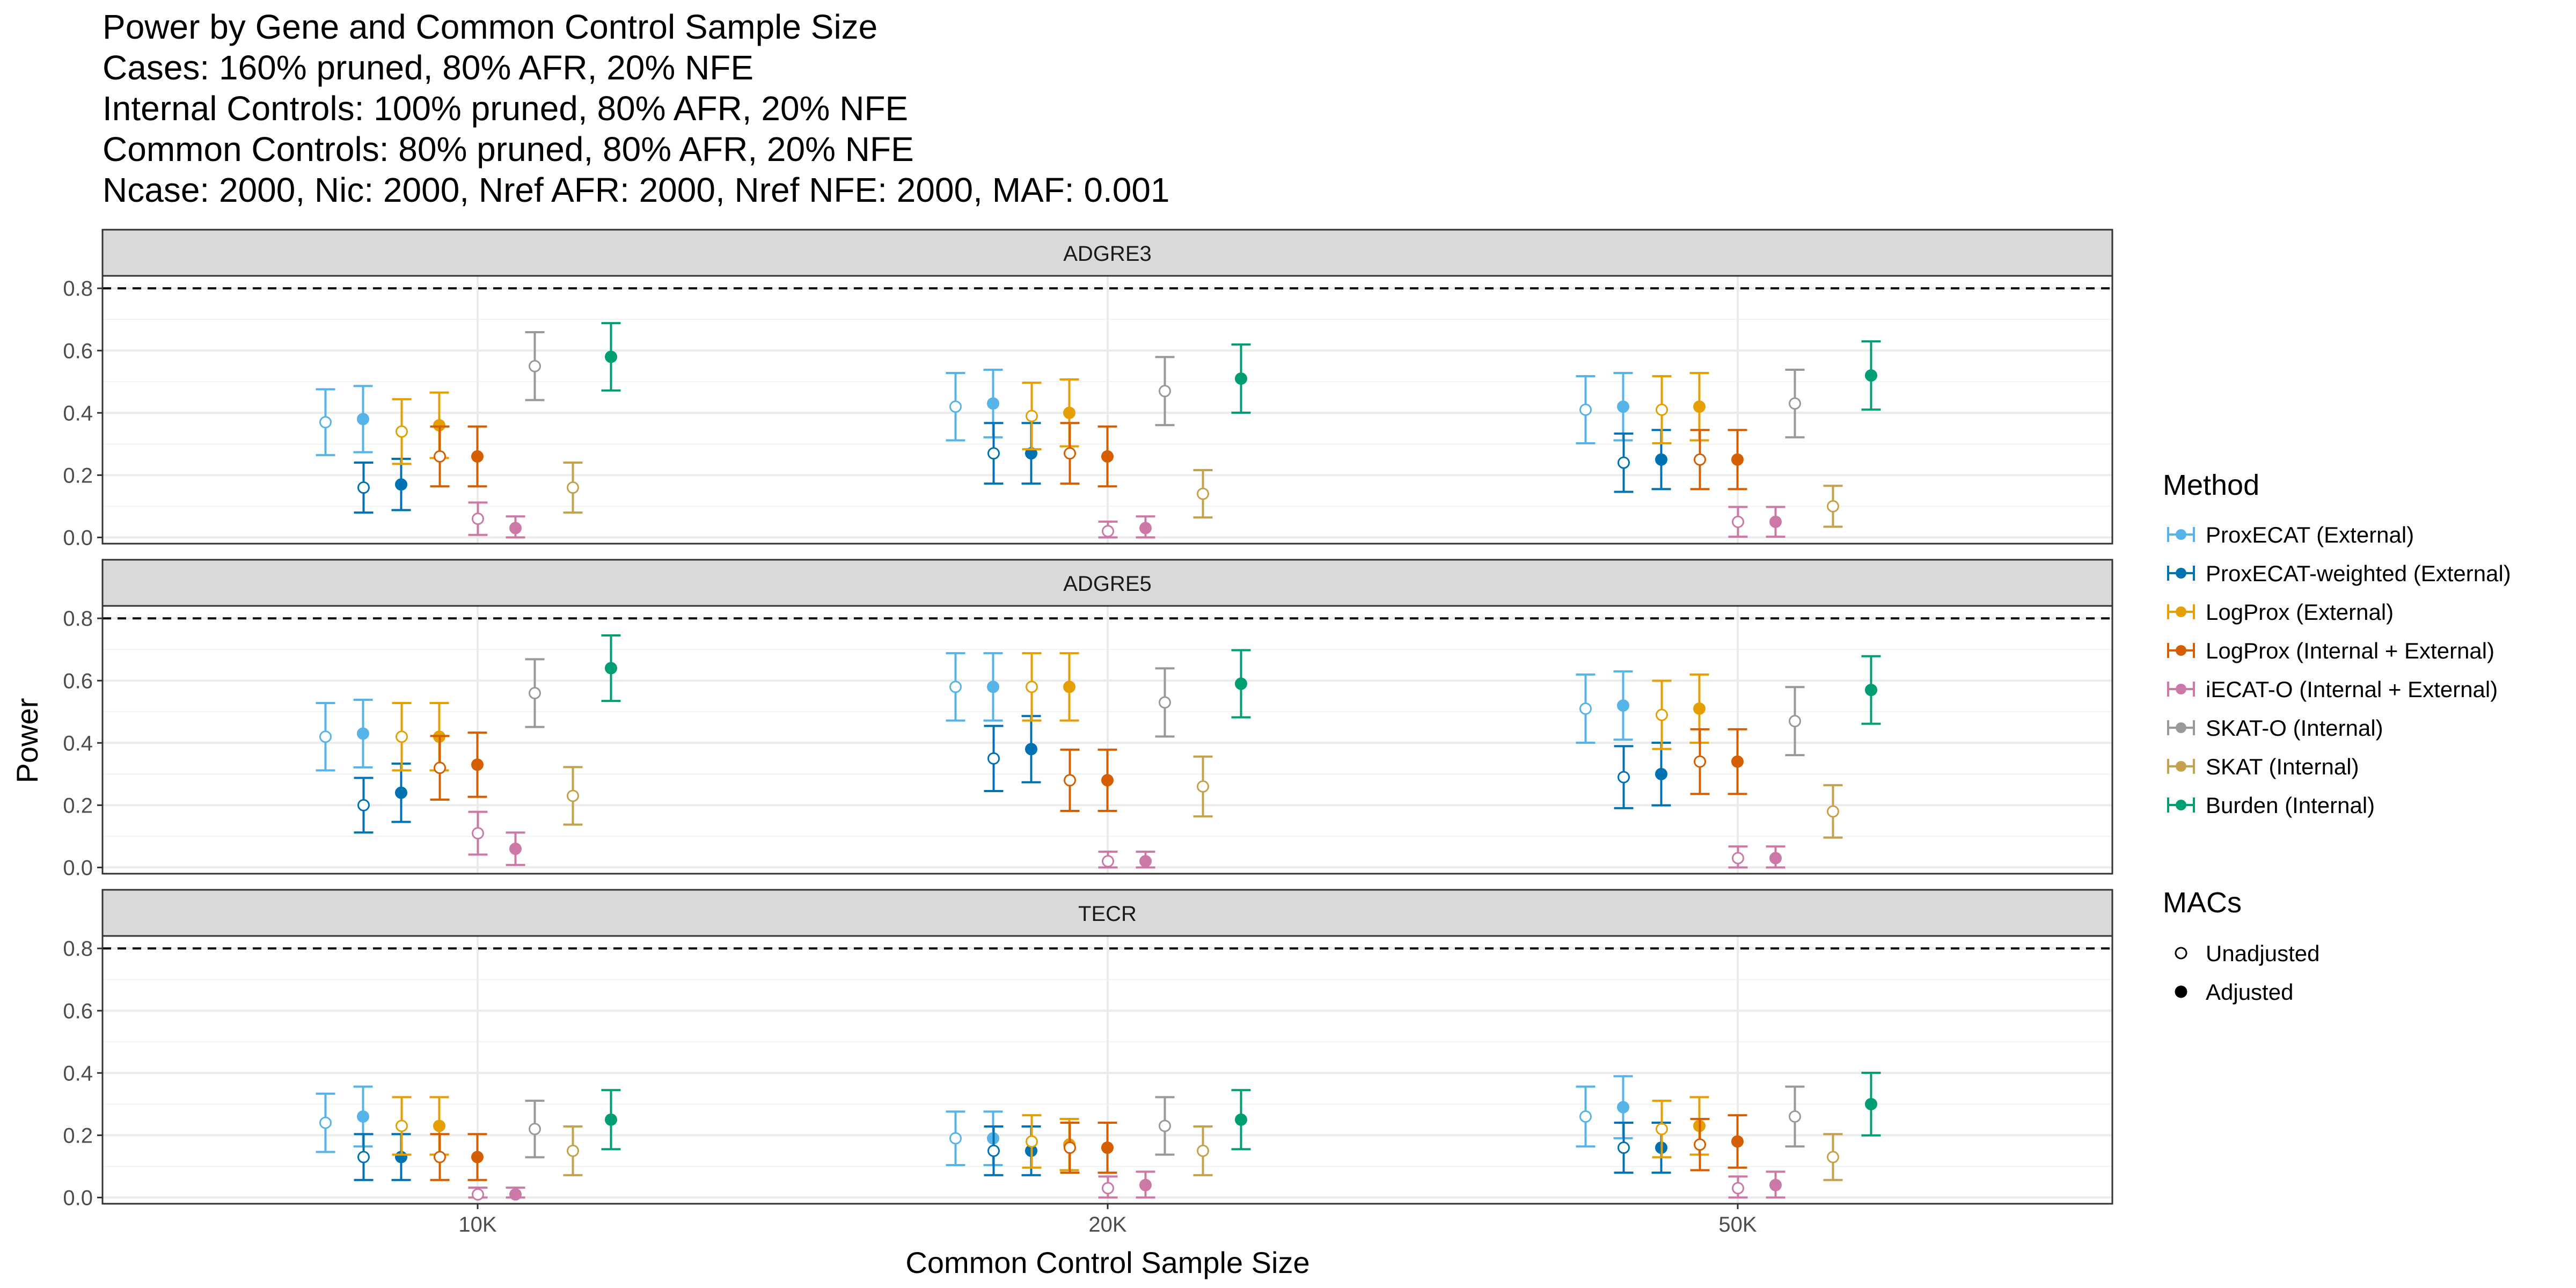 This screenshot has width=2576, height=1288. I want to click on legend-item-adjusted: Adjusted, so click(2234, 992).